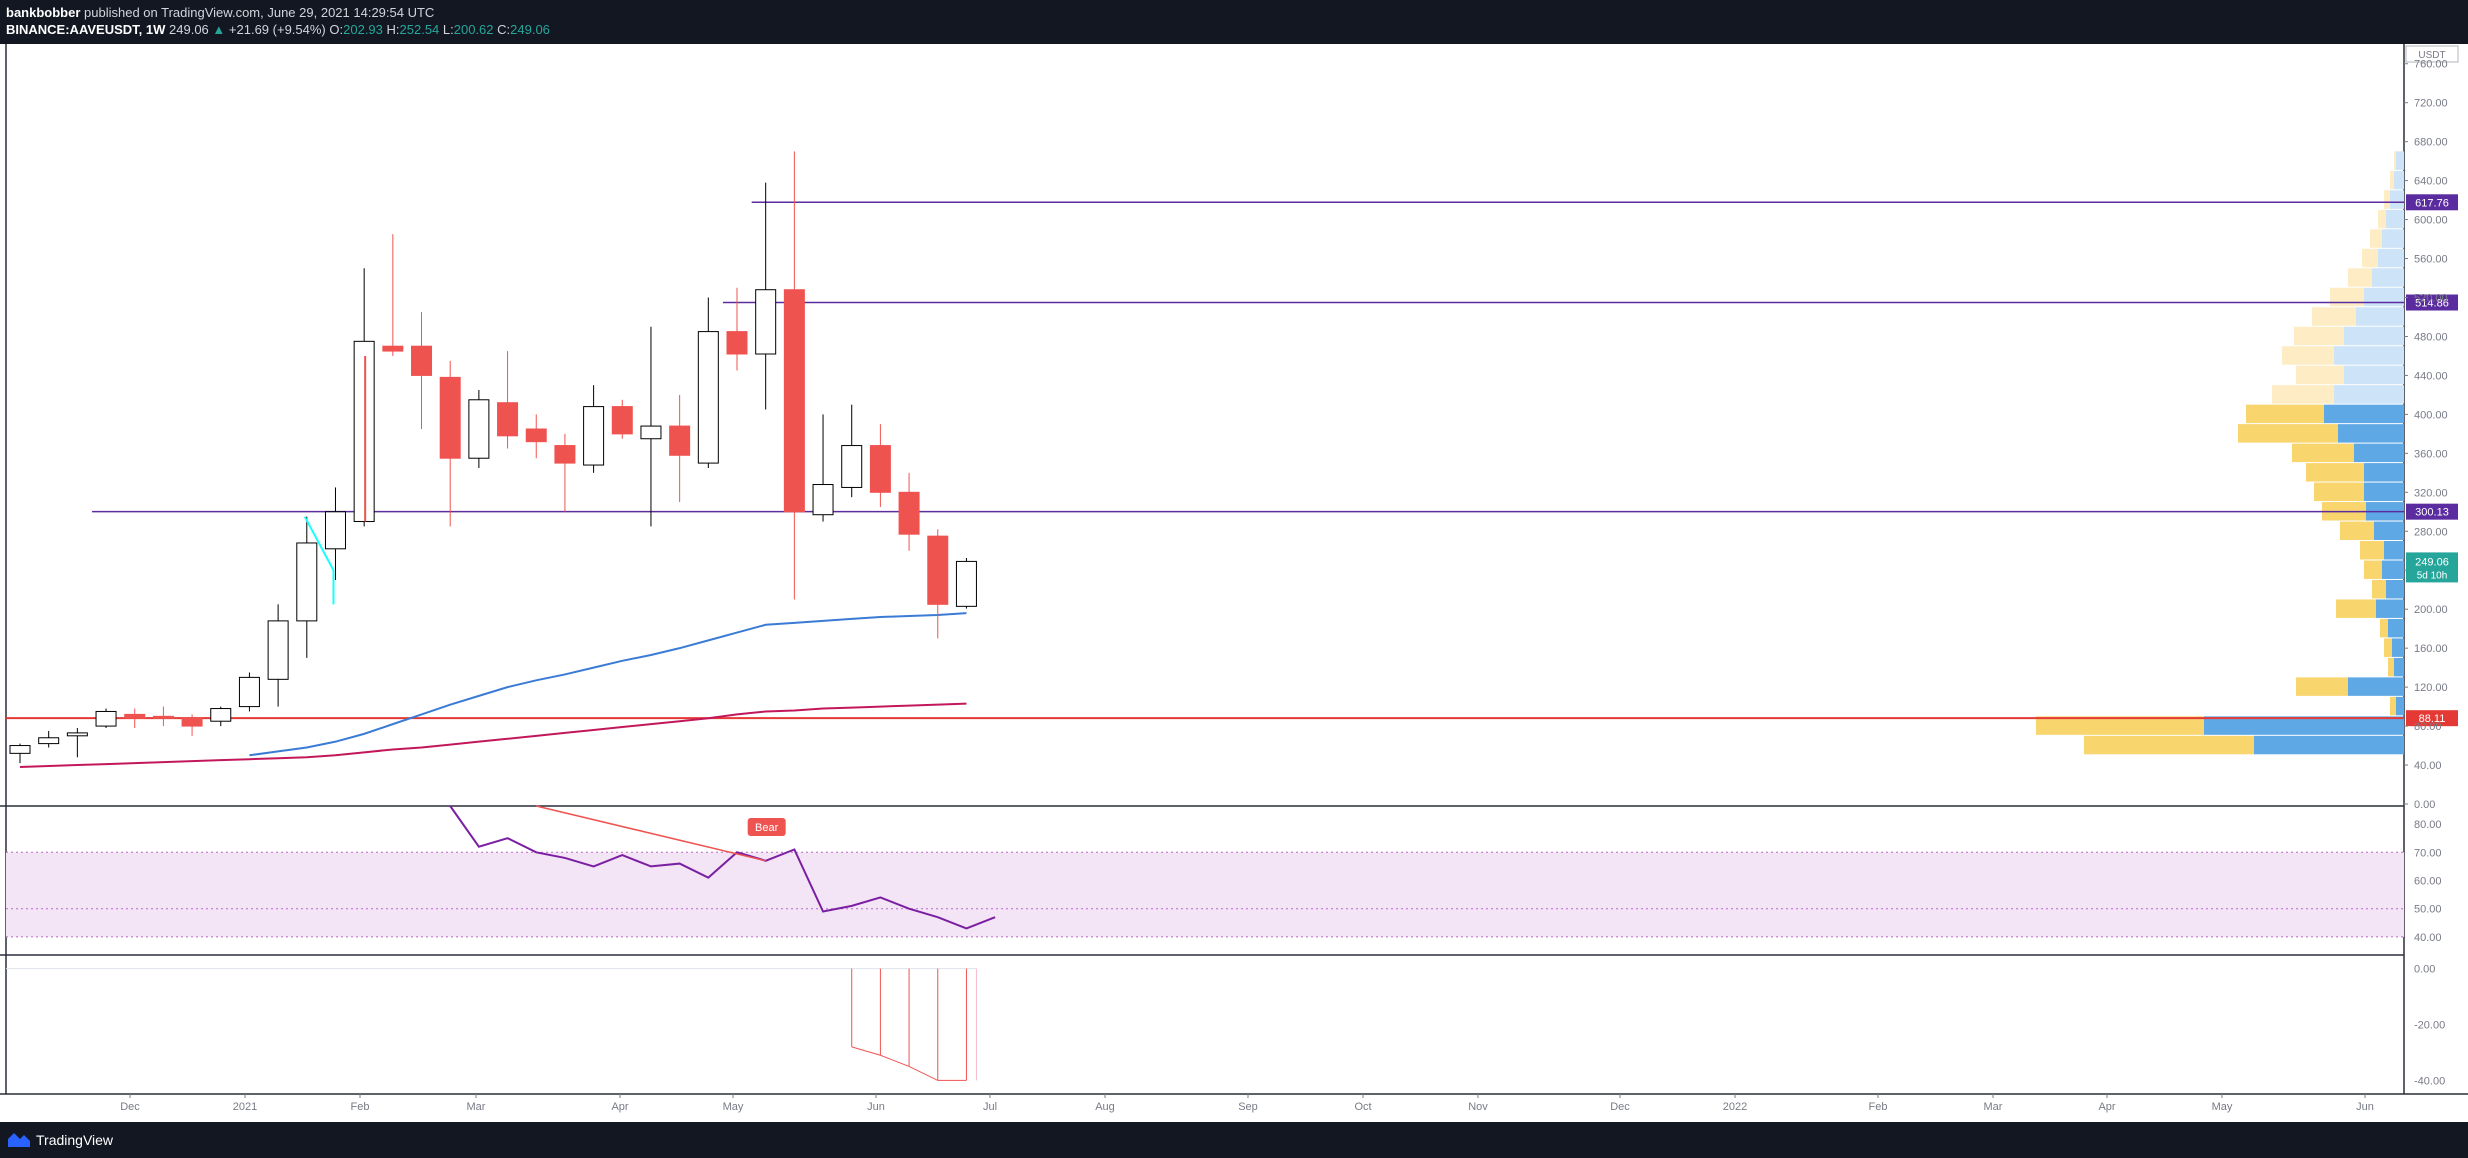 The height and width of the screenshot is (1158, 2468). Describe the element at coordinates (1735, 1107) in the screenshot. I see `time-tick-label: 2022` at that location.